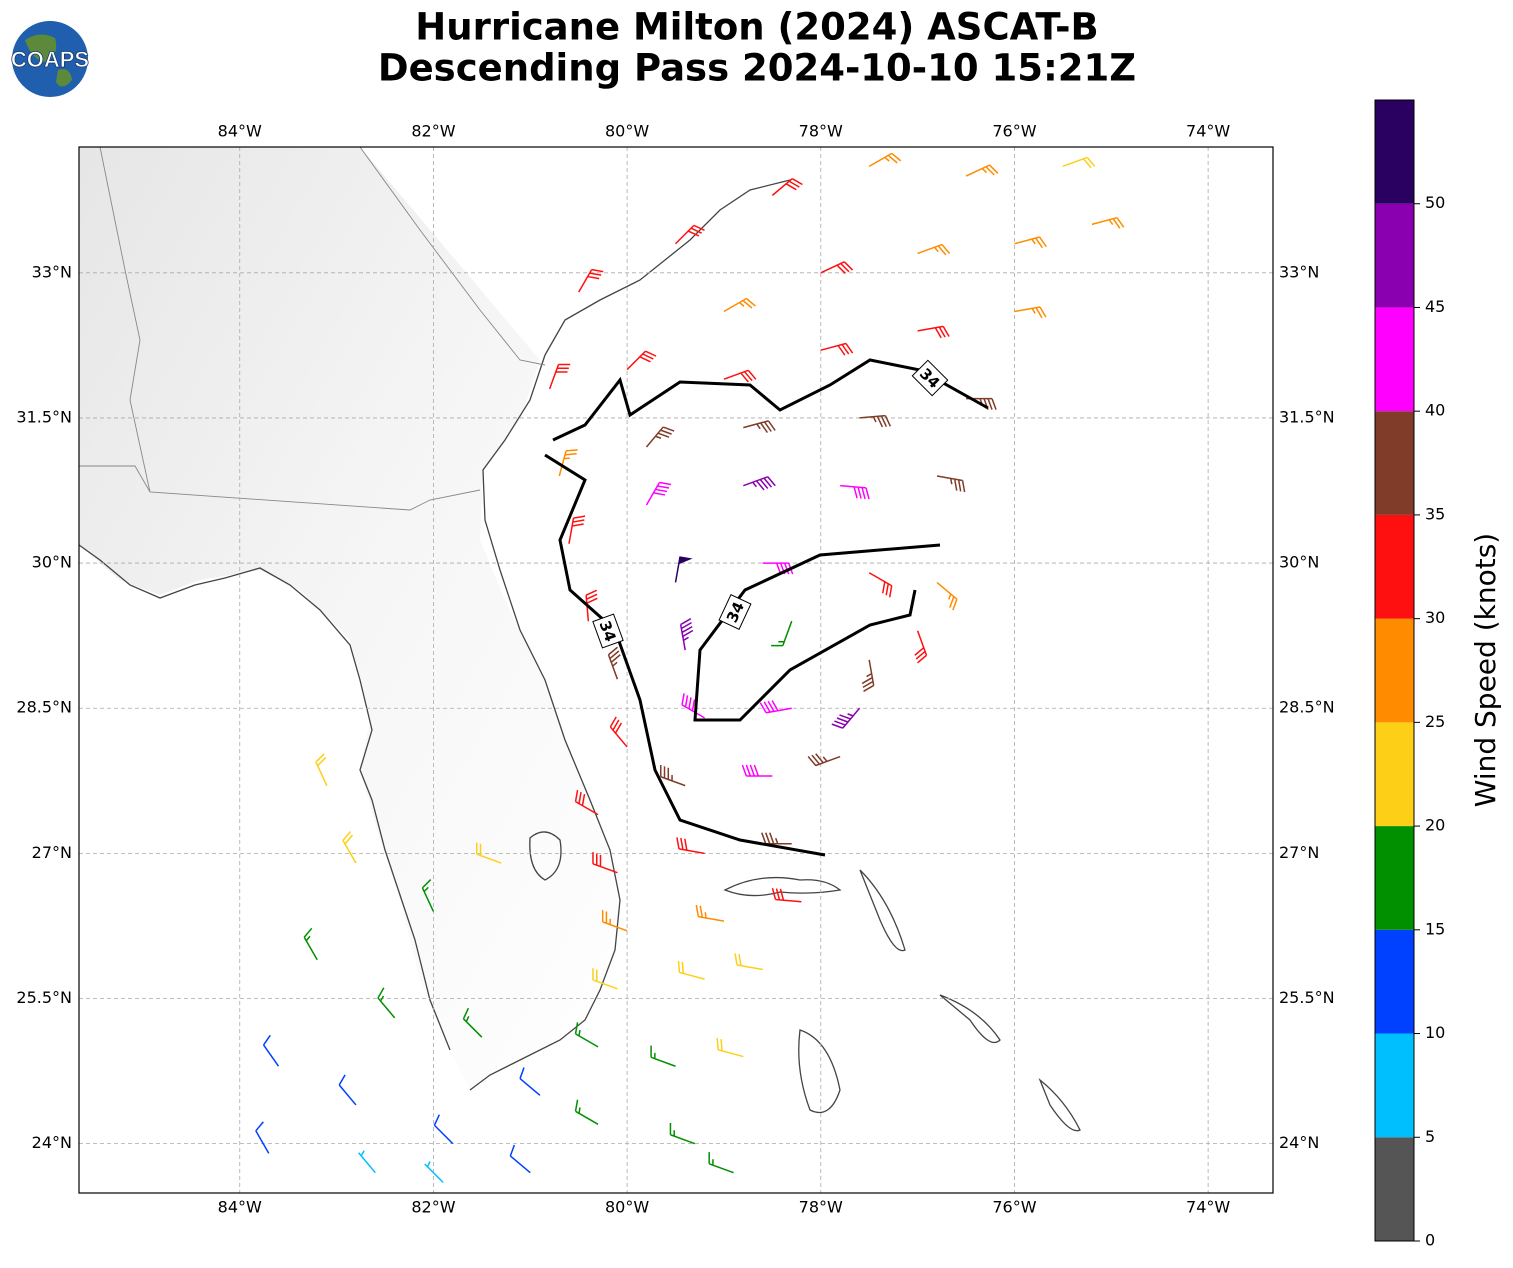  What do you see at coordinates (1299, 852) in the screenshot?
I see `y-tick-label: 27°N` at bounding box center [1299, 852].